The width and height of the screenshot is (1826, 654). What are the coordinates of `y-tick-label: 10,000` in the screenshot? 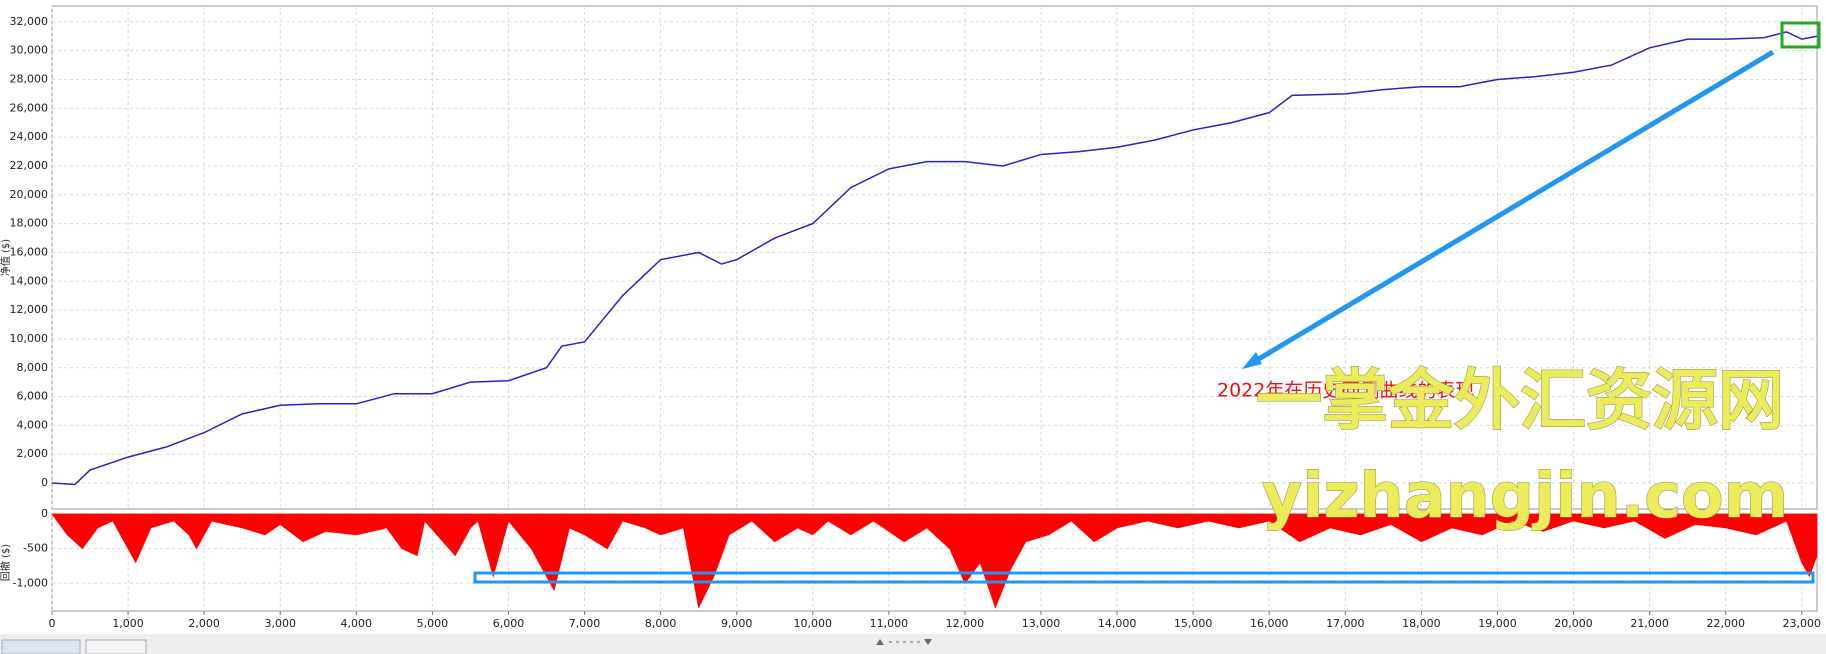 It's located at (29, 338).